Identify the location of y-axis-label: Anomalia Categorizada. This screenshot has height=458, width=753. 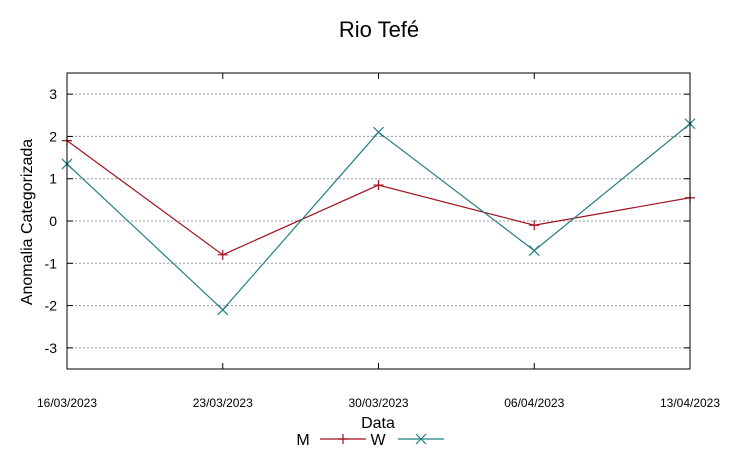
(27, 222).